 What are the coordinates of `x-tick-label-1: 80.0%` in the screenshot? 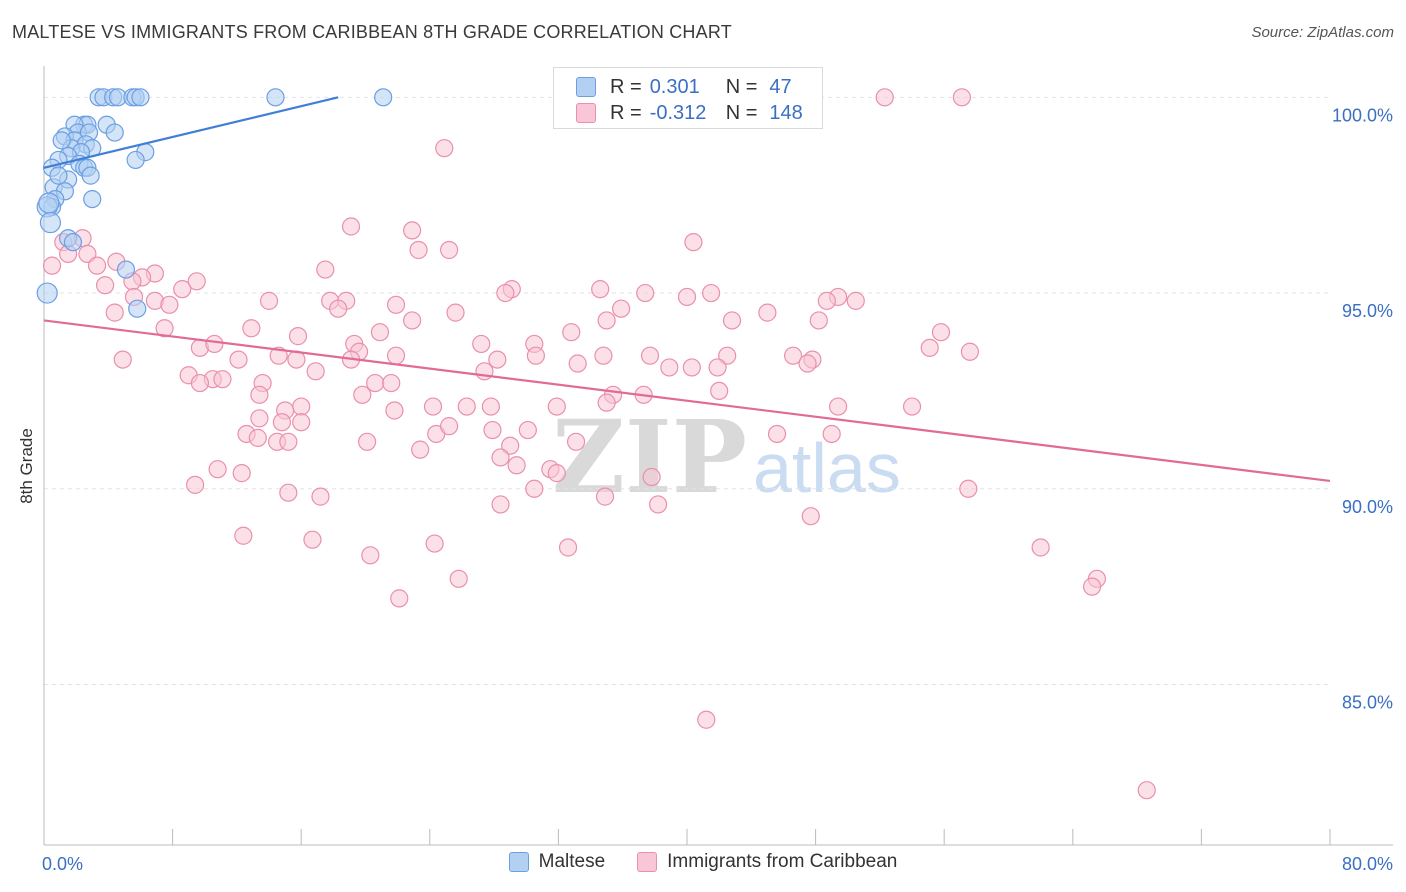 It's located at (1367, 864).